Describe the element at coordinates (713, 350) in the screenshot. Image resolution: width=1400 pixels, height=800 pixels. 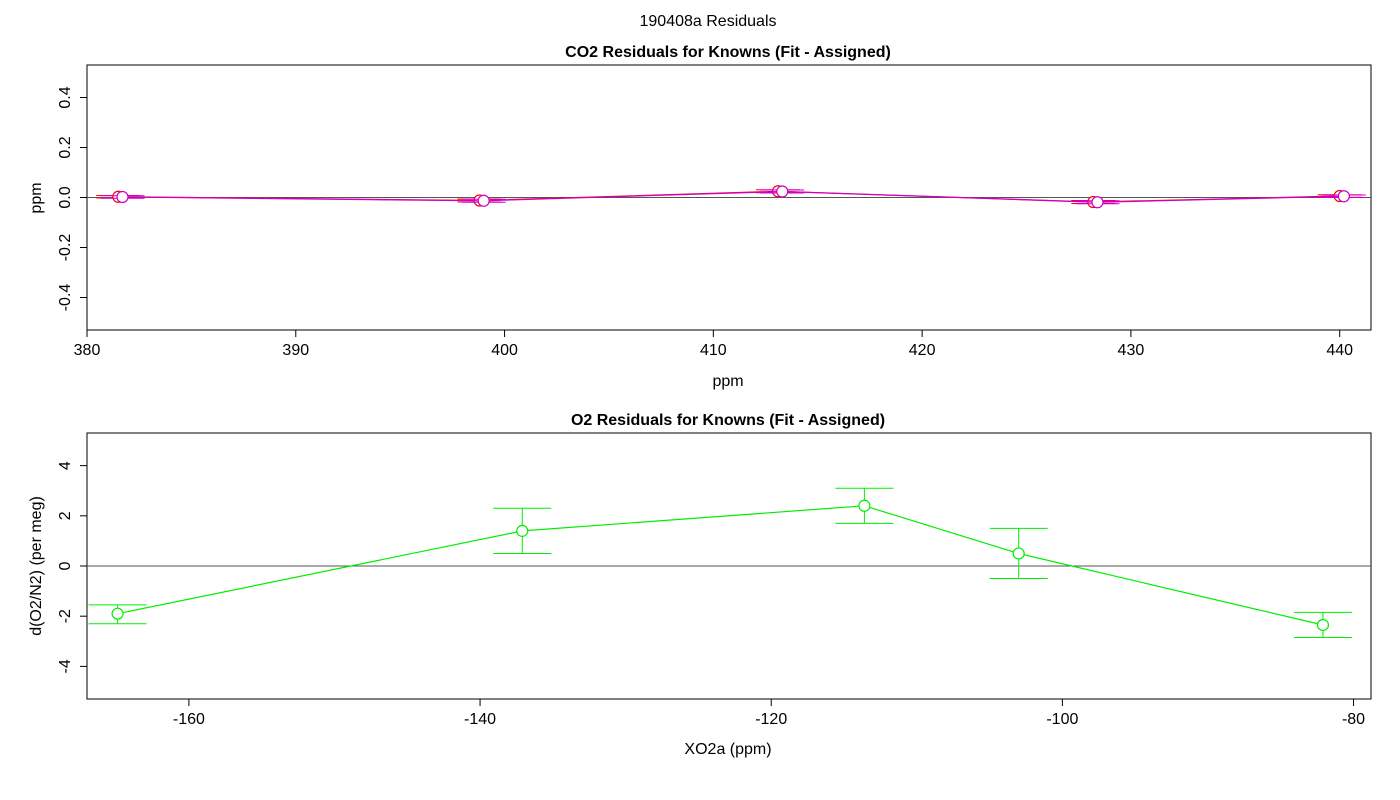
I see `co2-x-tick-label: 410` at that location.